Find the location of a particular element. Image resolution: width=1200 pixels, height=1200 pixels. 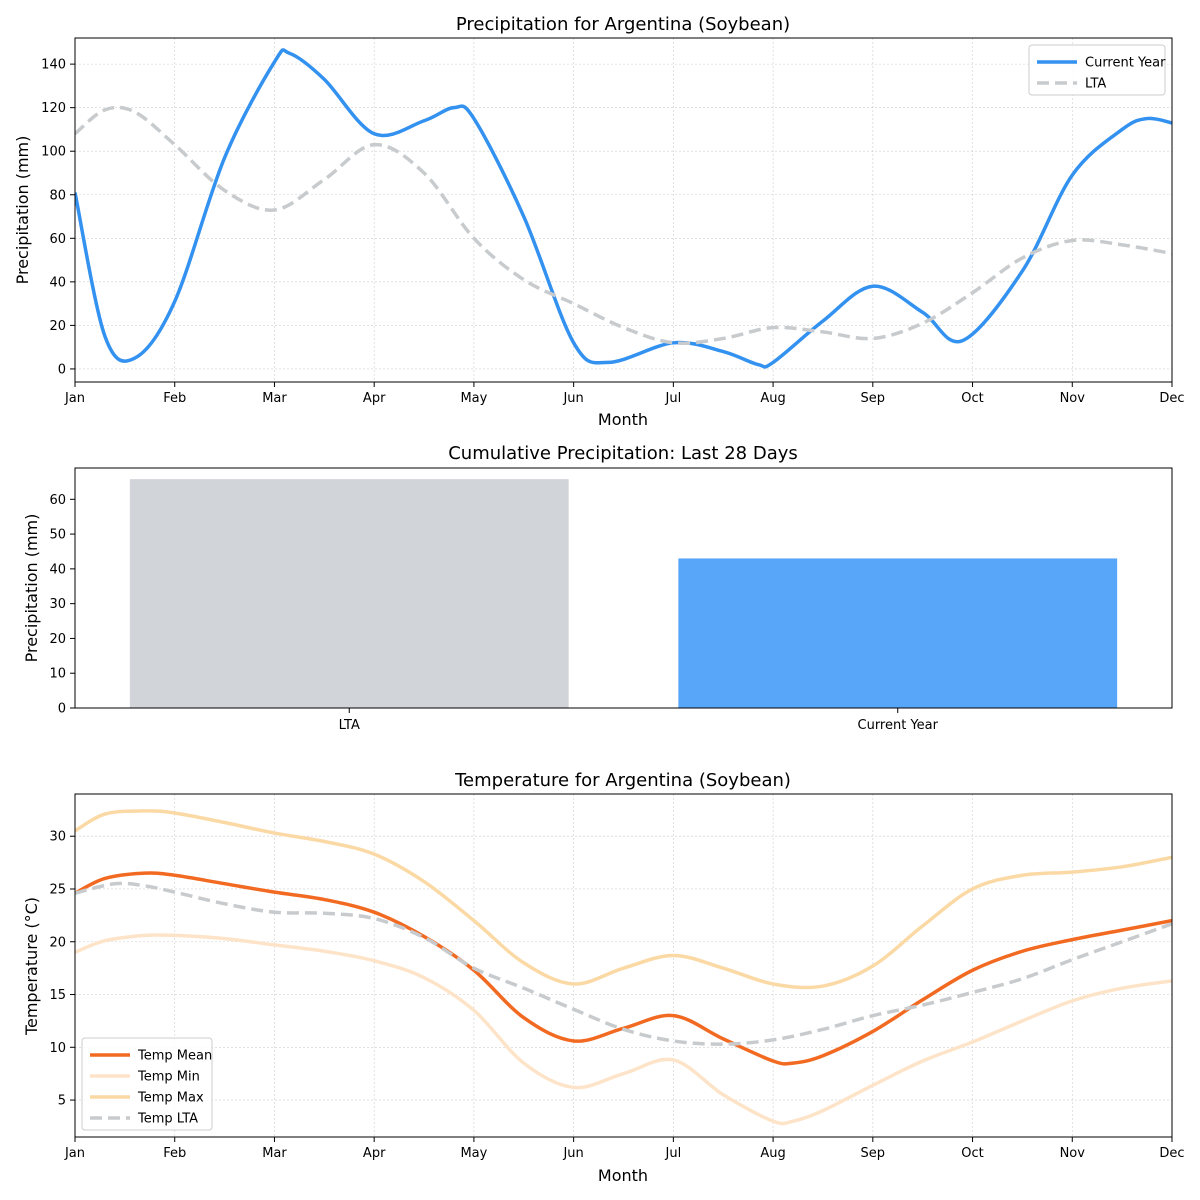

legend-label: Temp Min is located at coordinates (168, 1077).